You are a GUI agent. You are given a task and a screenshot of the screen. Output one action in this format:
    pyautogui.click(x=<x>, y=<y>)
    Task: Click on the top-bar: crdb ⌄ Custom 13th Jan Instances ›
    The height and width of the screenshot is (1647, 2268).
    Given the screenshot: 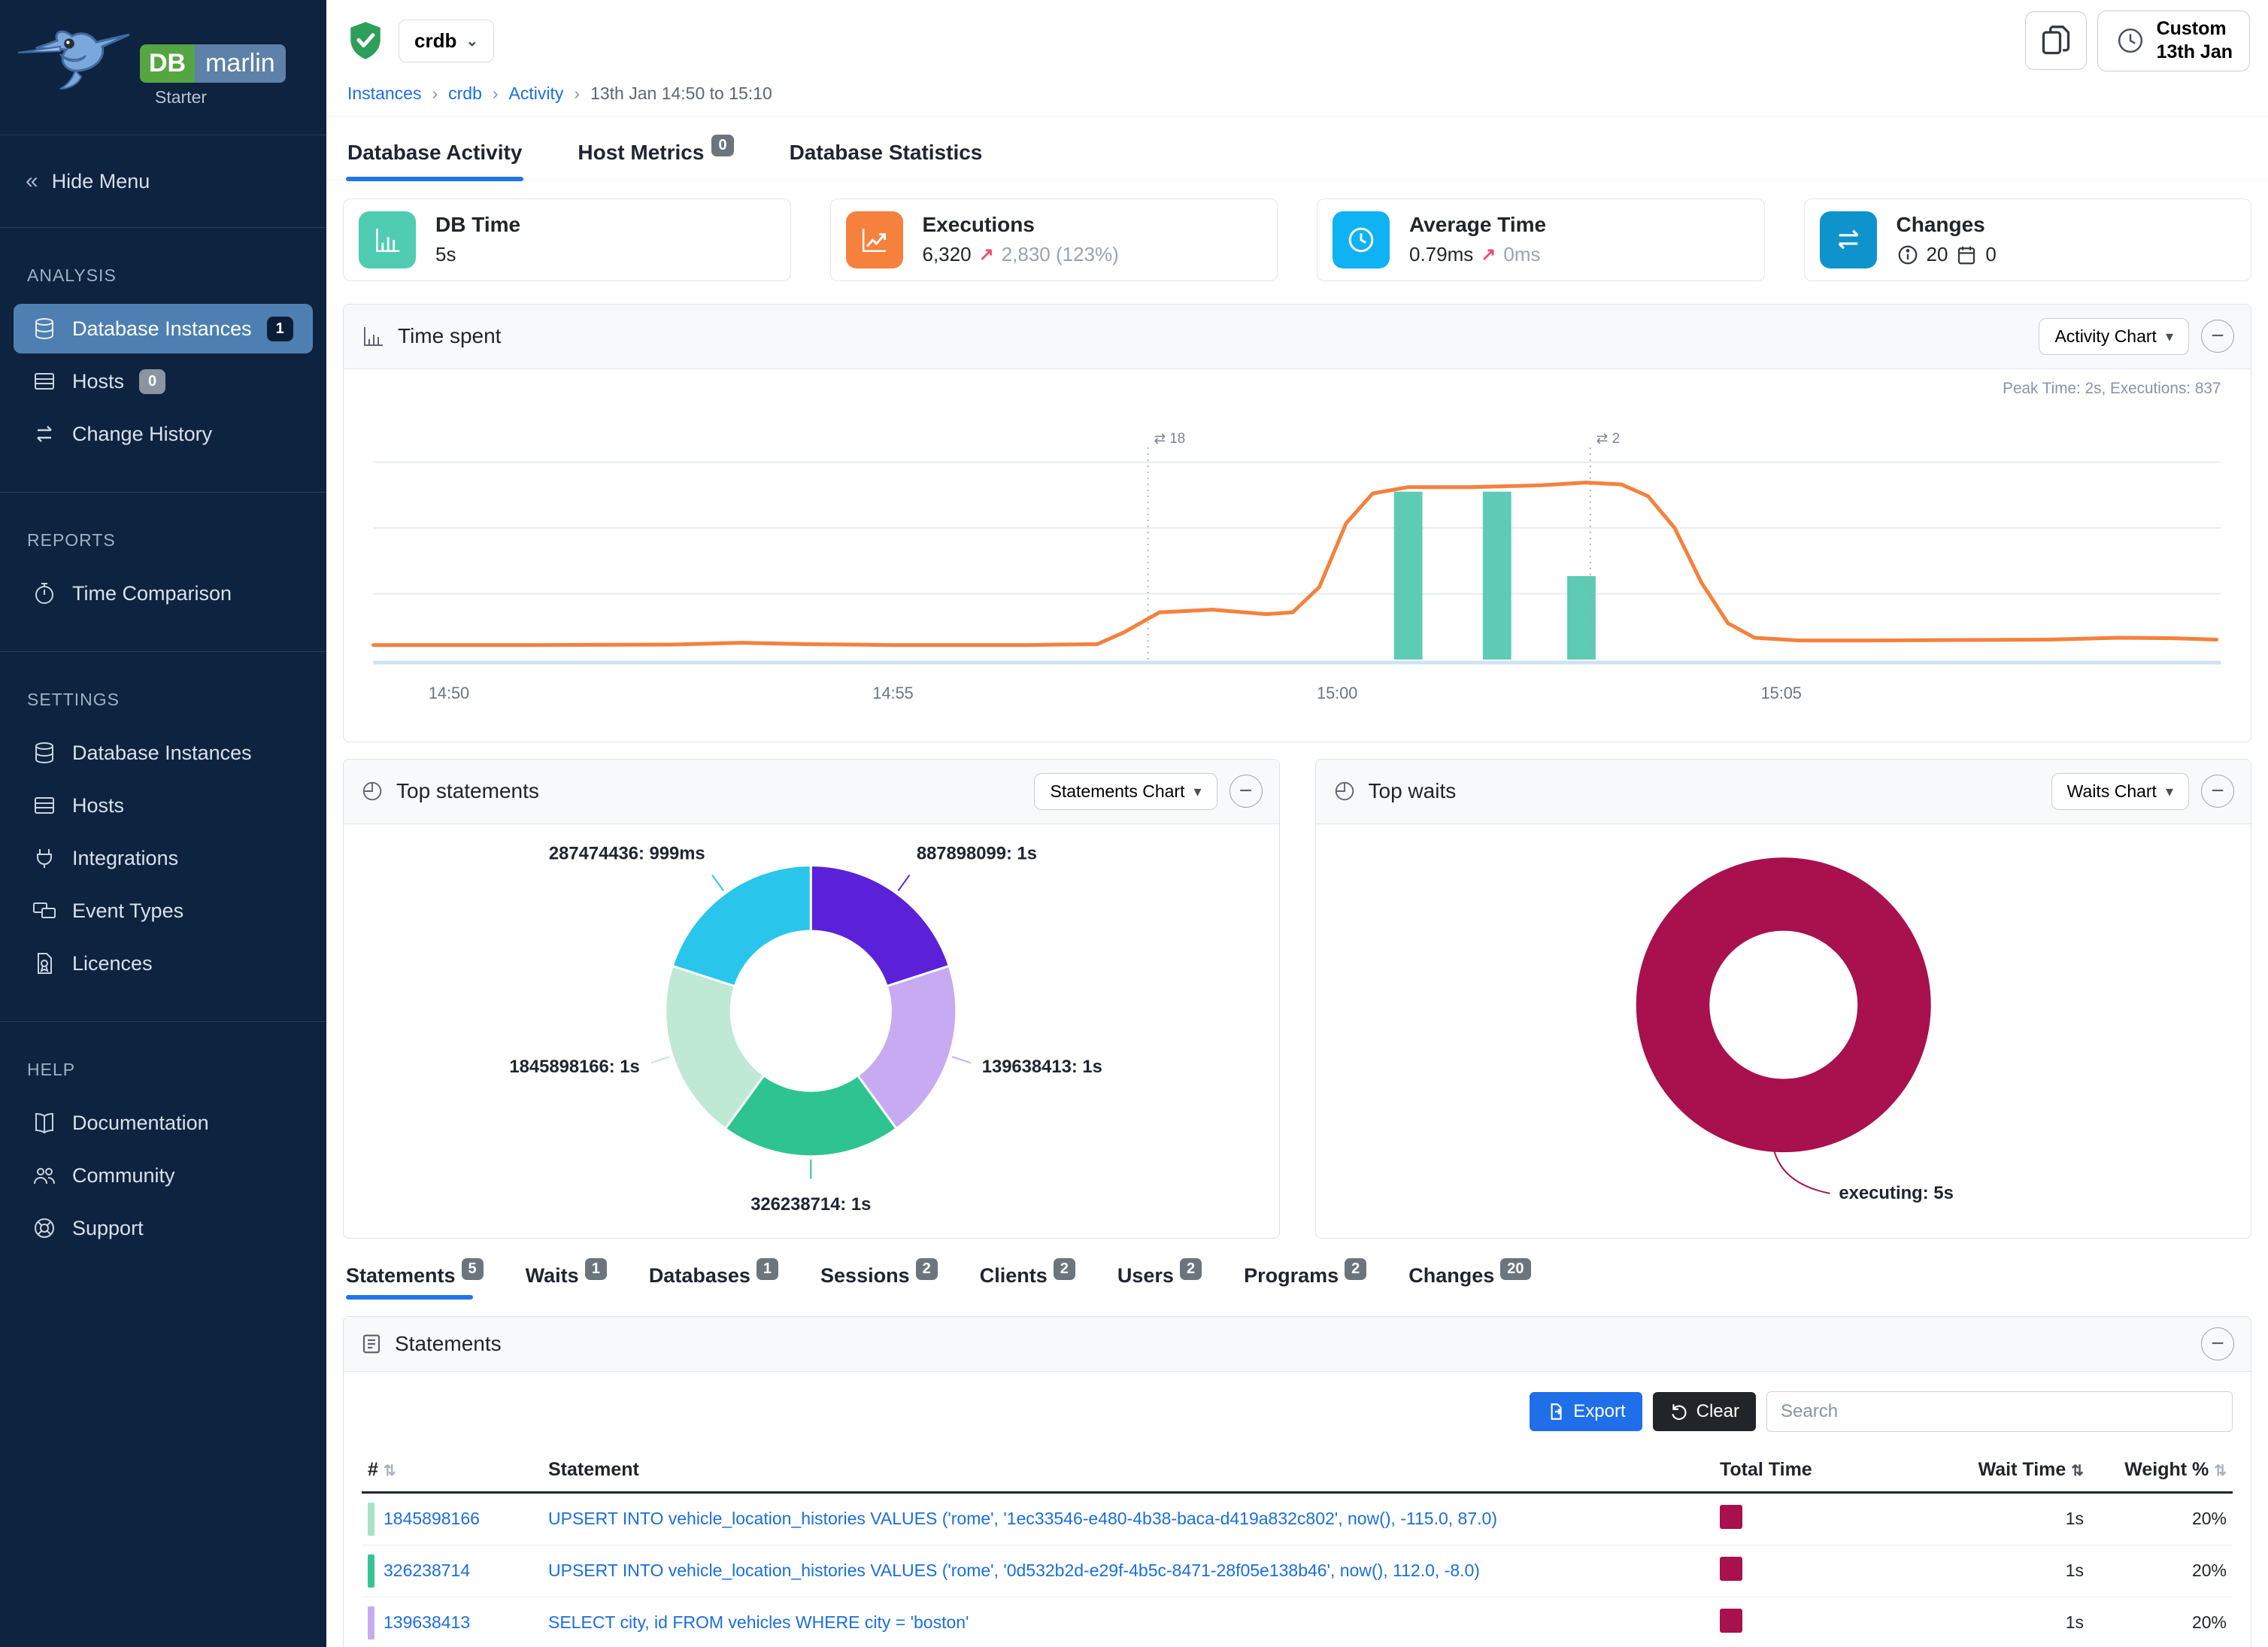 What is the action you would take?
    pyautogui.click(x=1297, y=58)
    